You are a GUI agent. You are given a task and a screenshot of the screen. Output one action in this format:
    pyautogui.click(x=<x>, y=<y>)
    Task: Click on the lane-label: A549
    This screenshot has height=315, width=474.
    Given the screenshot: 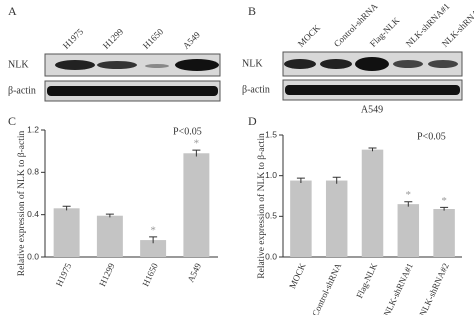 What is the action you would take?
    pyautogui.click(x=192, y=40)
    